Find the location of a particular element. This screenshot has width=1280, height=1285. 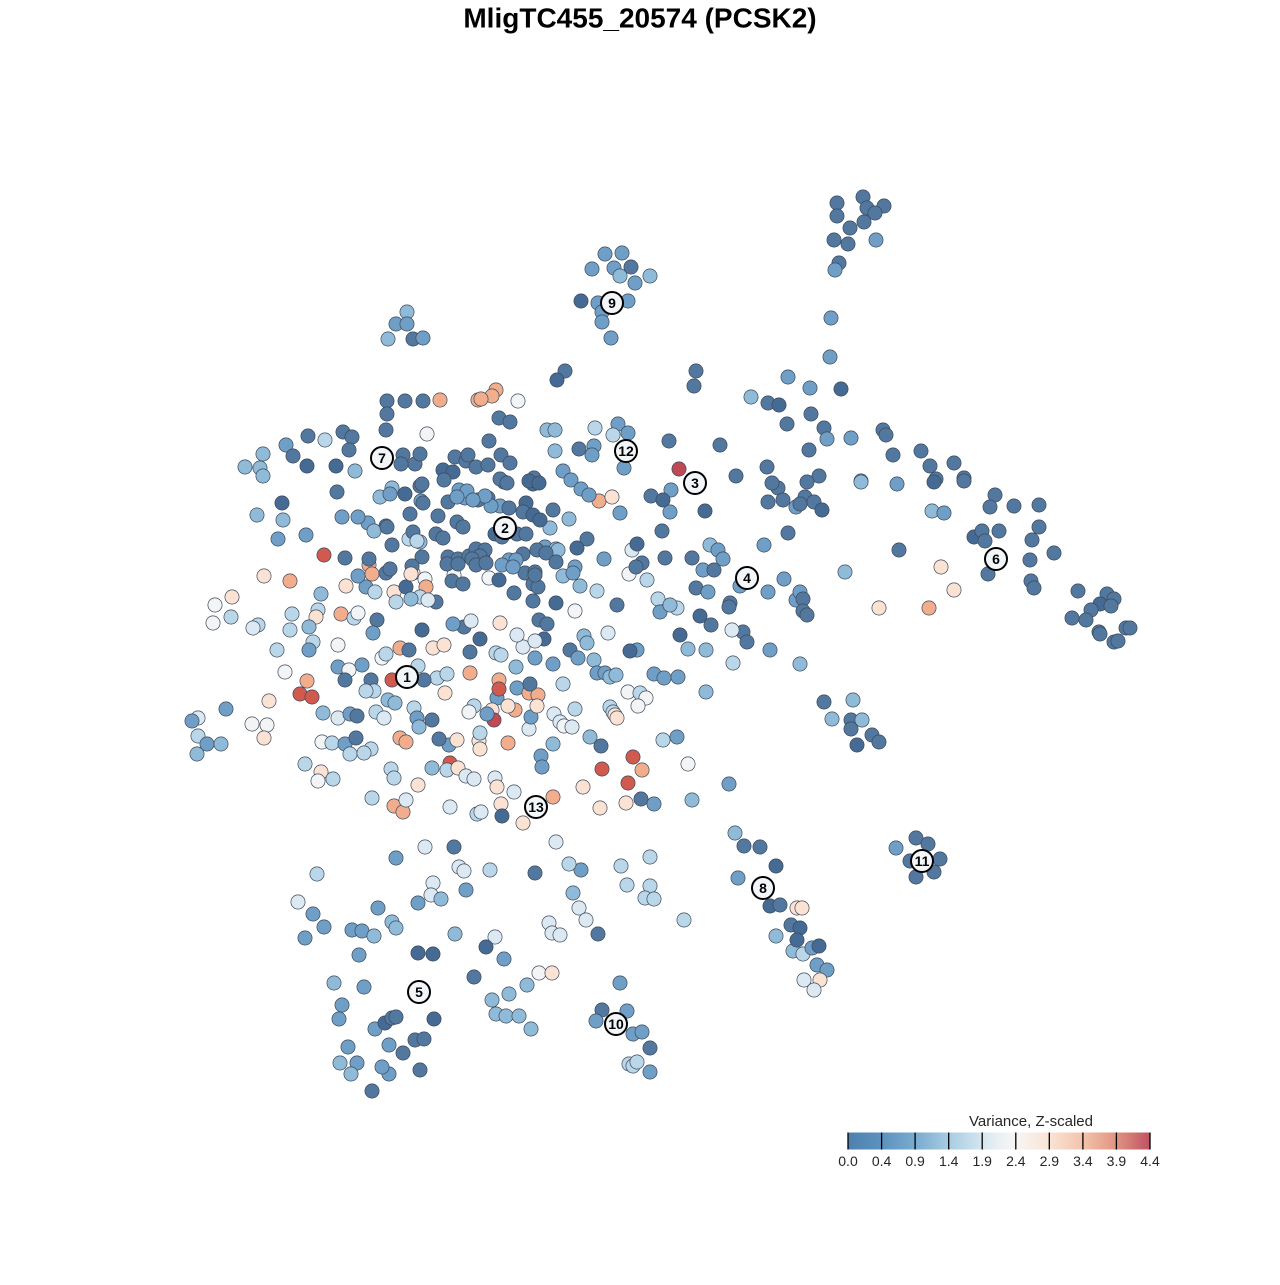

svg-text: 6 is located at coordinates (996, 559).